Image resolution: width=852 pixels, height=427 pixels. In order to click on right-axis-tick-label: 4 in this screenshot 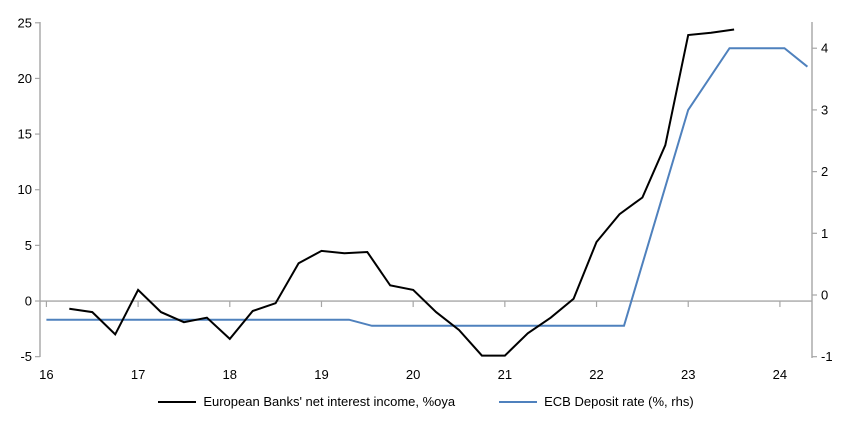, I will do `click(824, 48)`.